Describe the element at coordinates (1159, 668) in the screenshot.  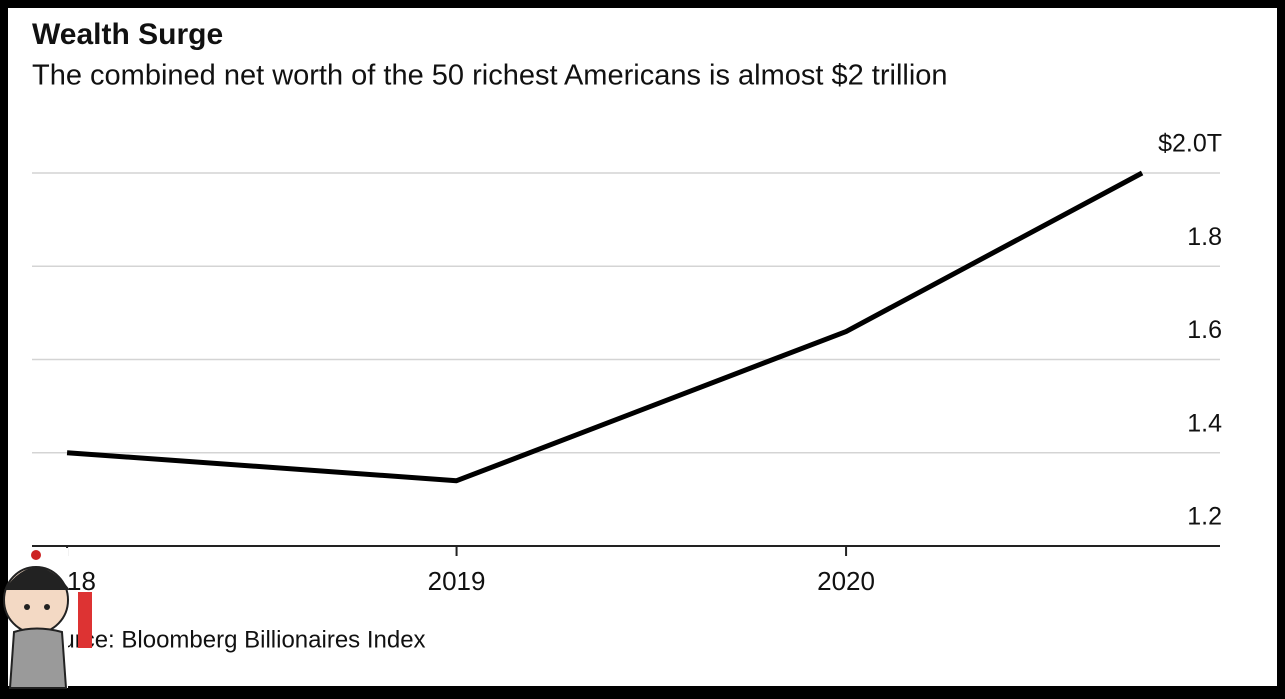
I see `watermark: 搜狐号@图表视界` at that location.